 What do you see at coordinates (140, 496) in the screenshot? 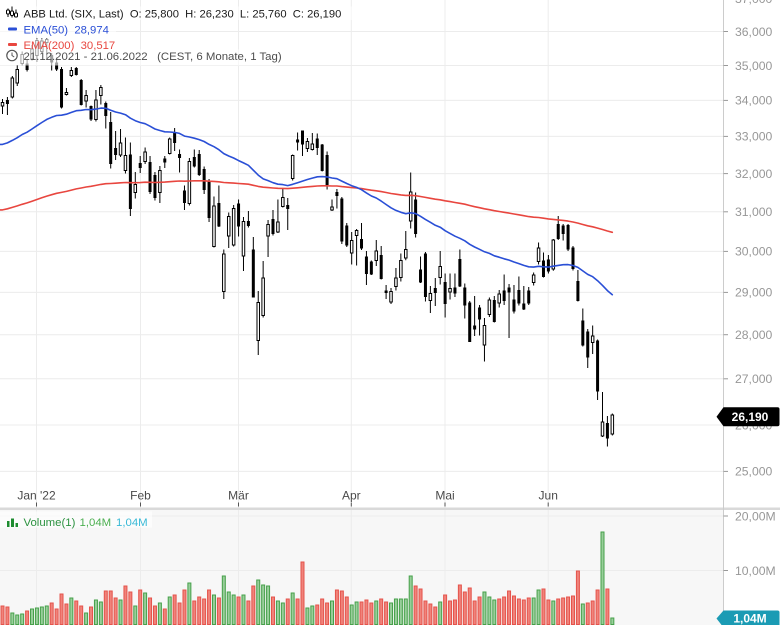
I see `svg-text: Feb` at bounding box center [140, 496].